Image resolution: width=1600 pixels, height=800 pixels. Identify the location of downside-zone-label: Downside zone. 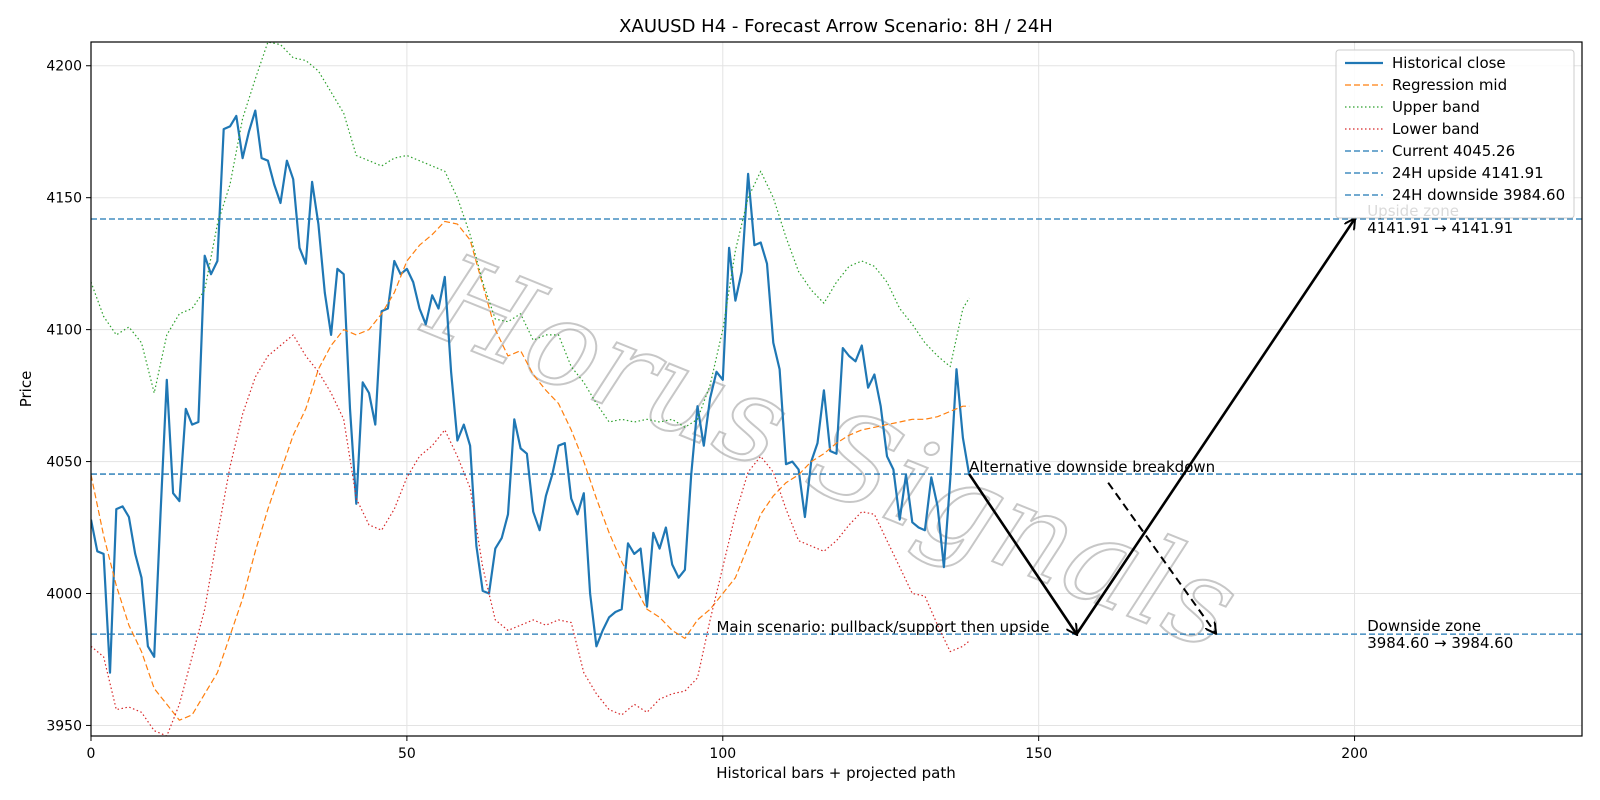
(1424, 626).